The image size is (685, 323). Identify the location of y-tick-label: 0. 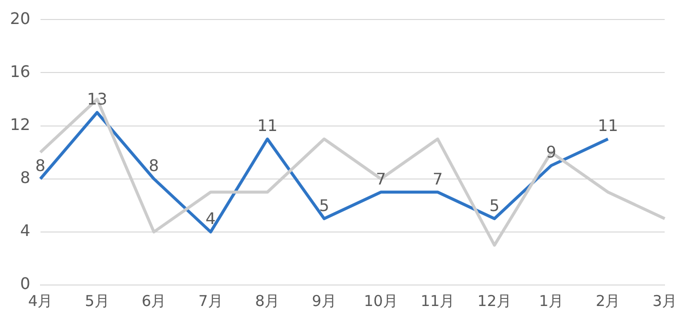
(25, 284).